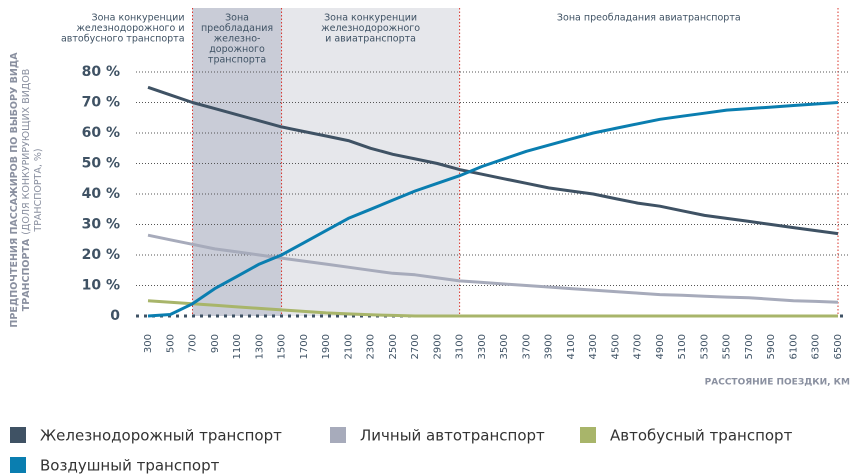  Describe the element at coordinates (237, 60) in the screenshot. I see `zone-label: транспорта` at that location.